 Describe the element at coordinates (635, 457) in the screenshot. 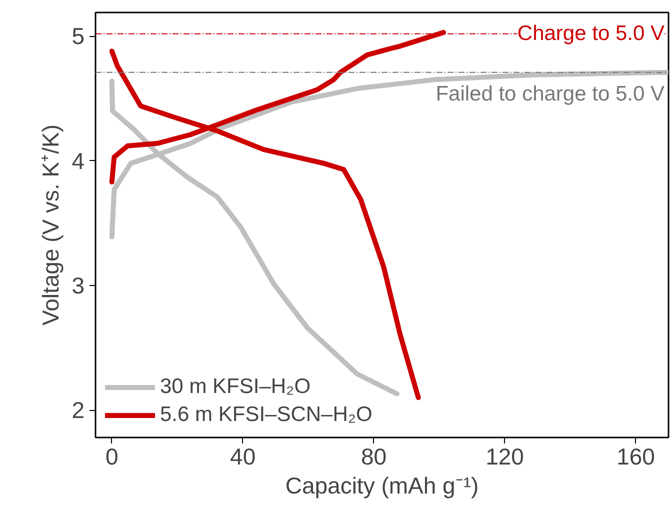

I see `x-tick-label: 160` at that location.